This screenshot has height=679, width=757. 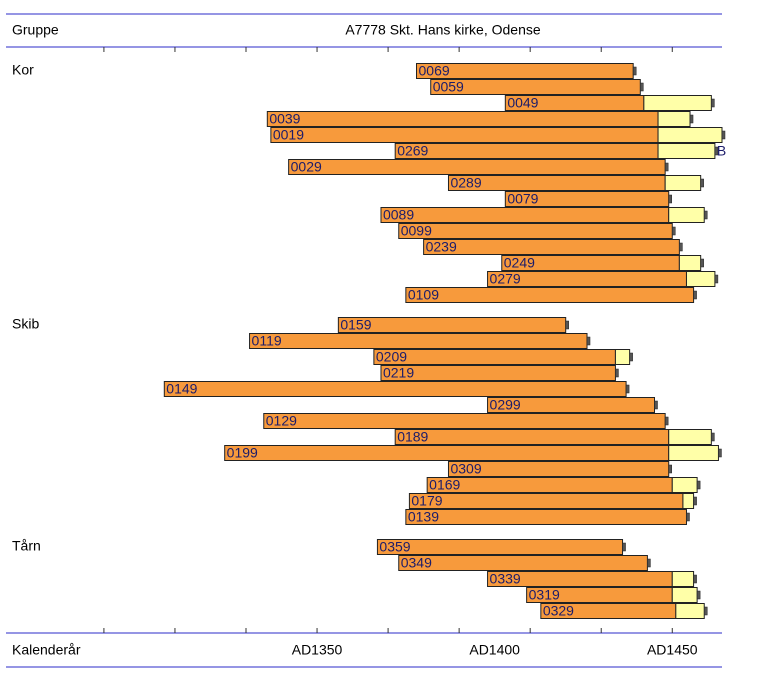 I want to click on group-label: Skib, so click(x=25, y=324).